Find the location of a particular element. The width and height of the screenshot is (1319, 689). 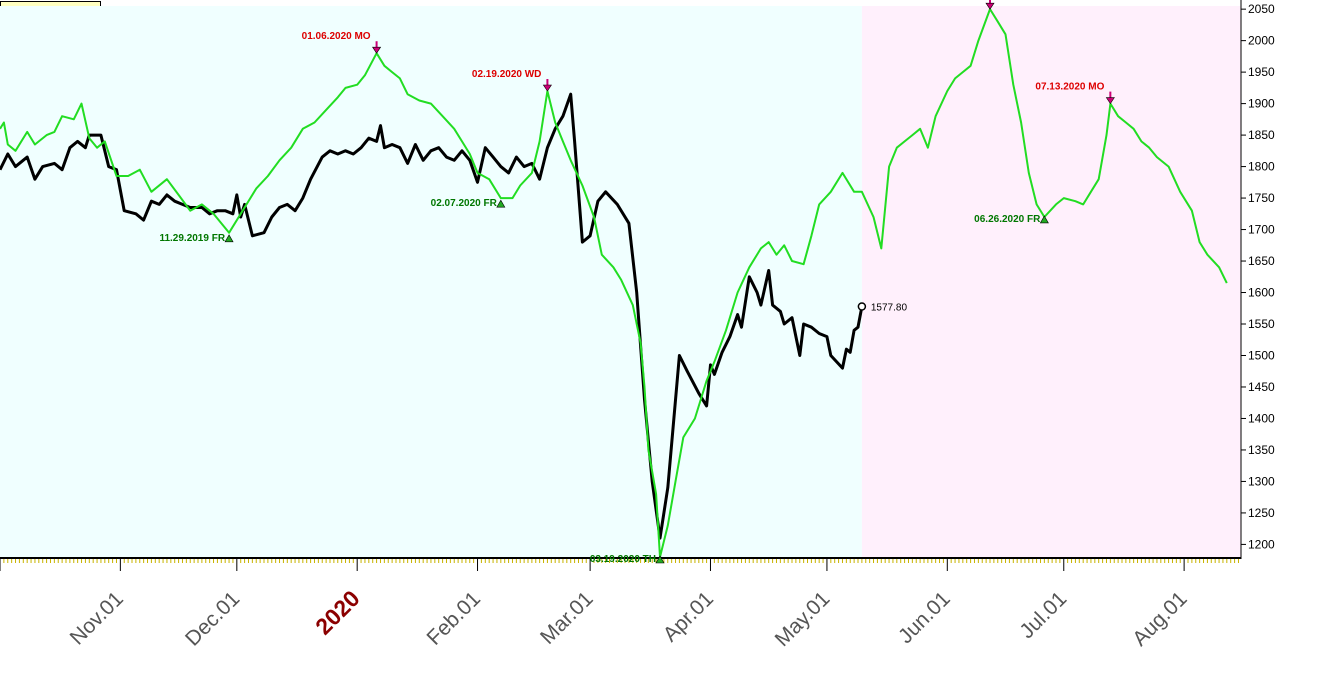

x-month-label: Feb.01 is located at coordinates (454, 618).